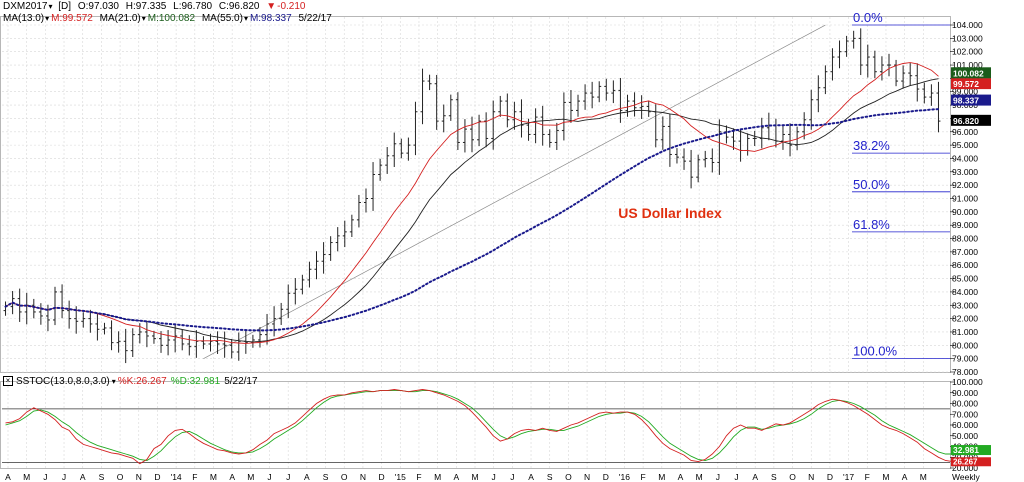 Image resolution: width=1024 pixels, height=482 pixels. I want to click on time-tick-label: '14, so click(176, 477).